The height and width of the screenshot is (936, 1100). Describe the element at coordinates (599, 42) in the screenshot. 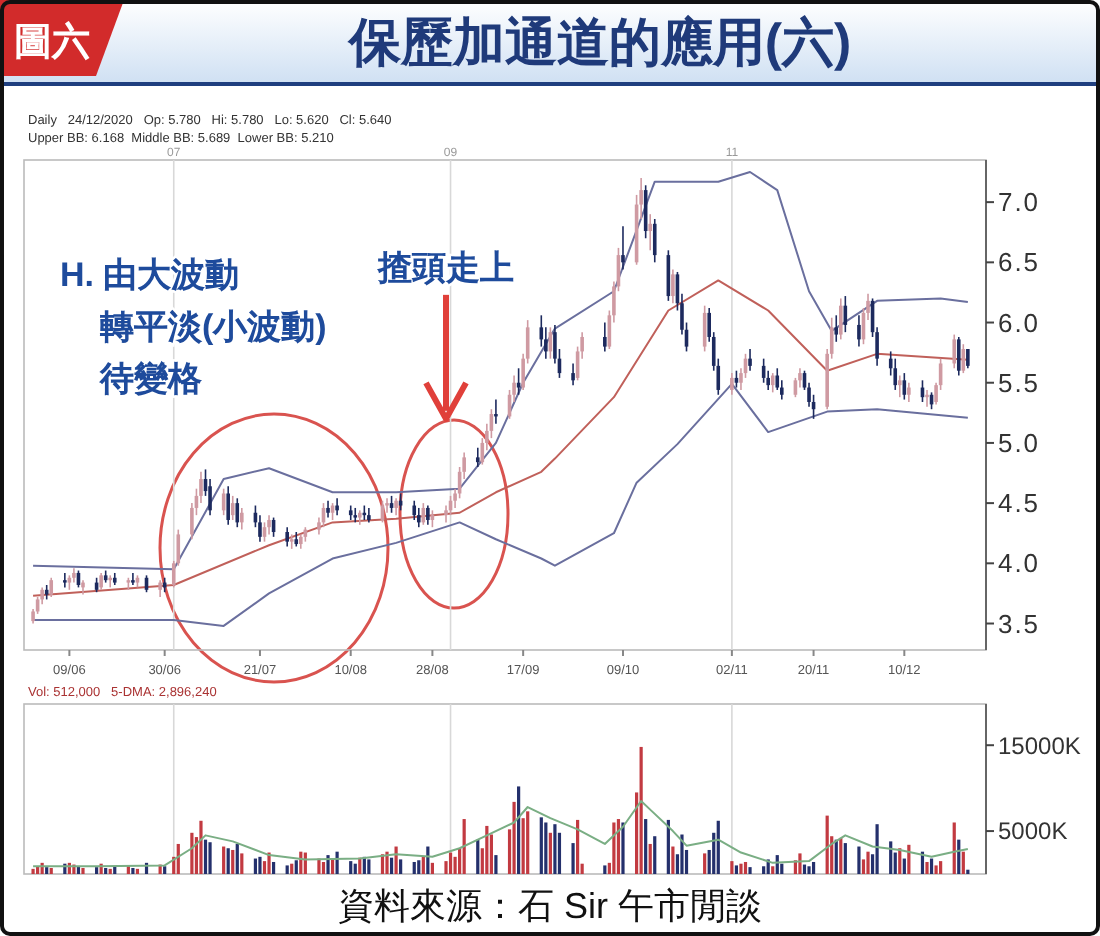

I see `chart-title: 保歷加通道的應用(六)` at that location.